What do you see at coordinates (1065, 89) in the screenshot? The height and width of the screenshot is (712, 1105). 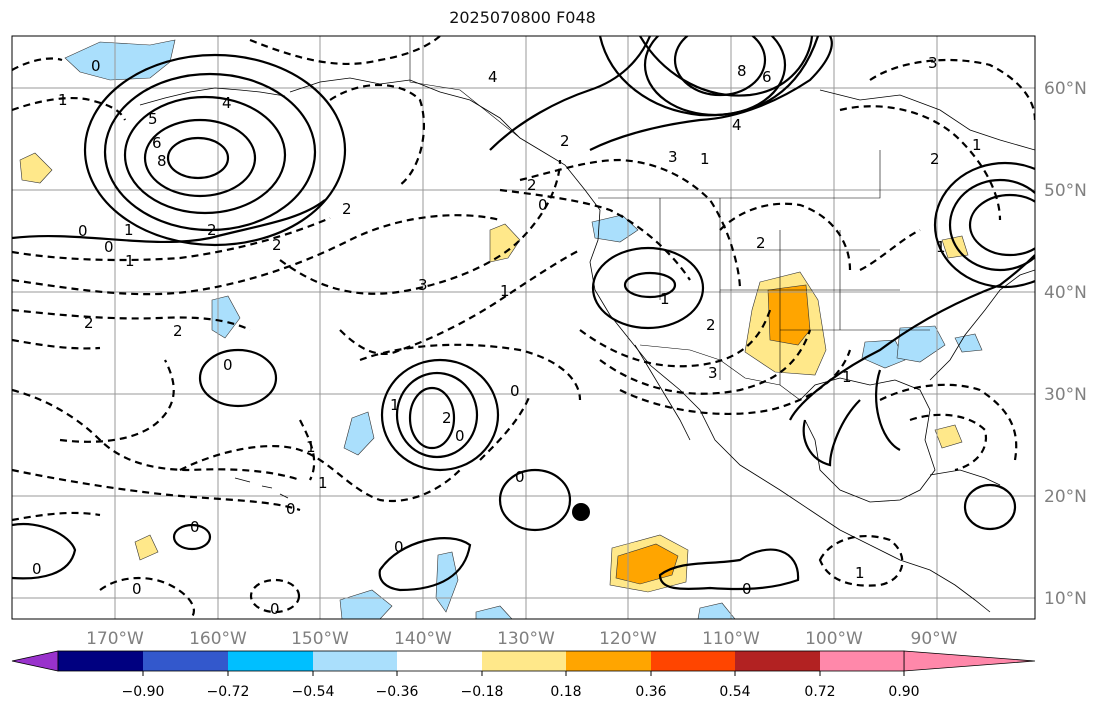 I see `lat-tick-label: 60°N` at bounding box center [1065, 89].